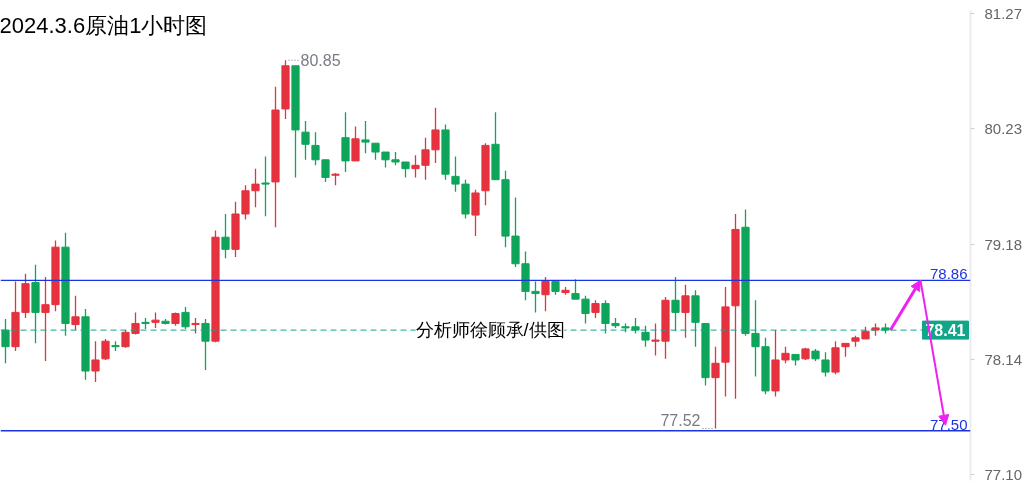 The width and height of the screenshot is (1025, 490). Describe the element at coordinates (1003, 359) in the screenshot. I see `y-tick-label: 78.14` at that location.